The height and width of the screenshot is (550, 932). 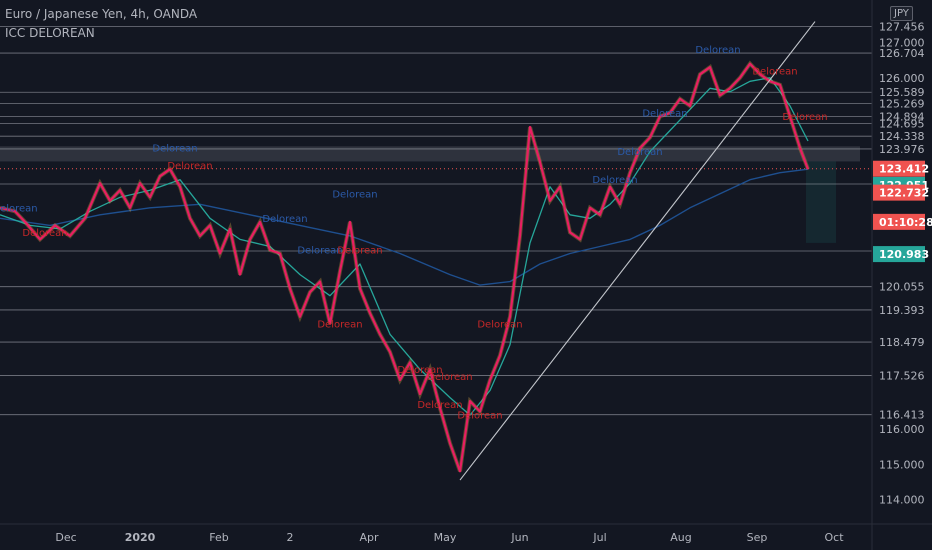 I want to click on price-axis-label: 116.413, so click(x=902, y=415).